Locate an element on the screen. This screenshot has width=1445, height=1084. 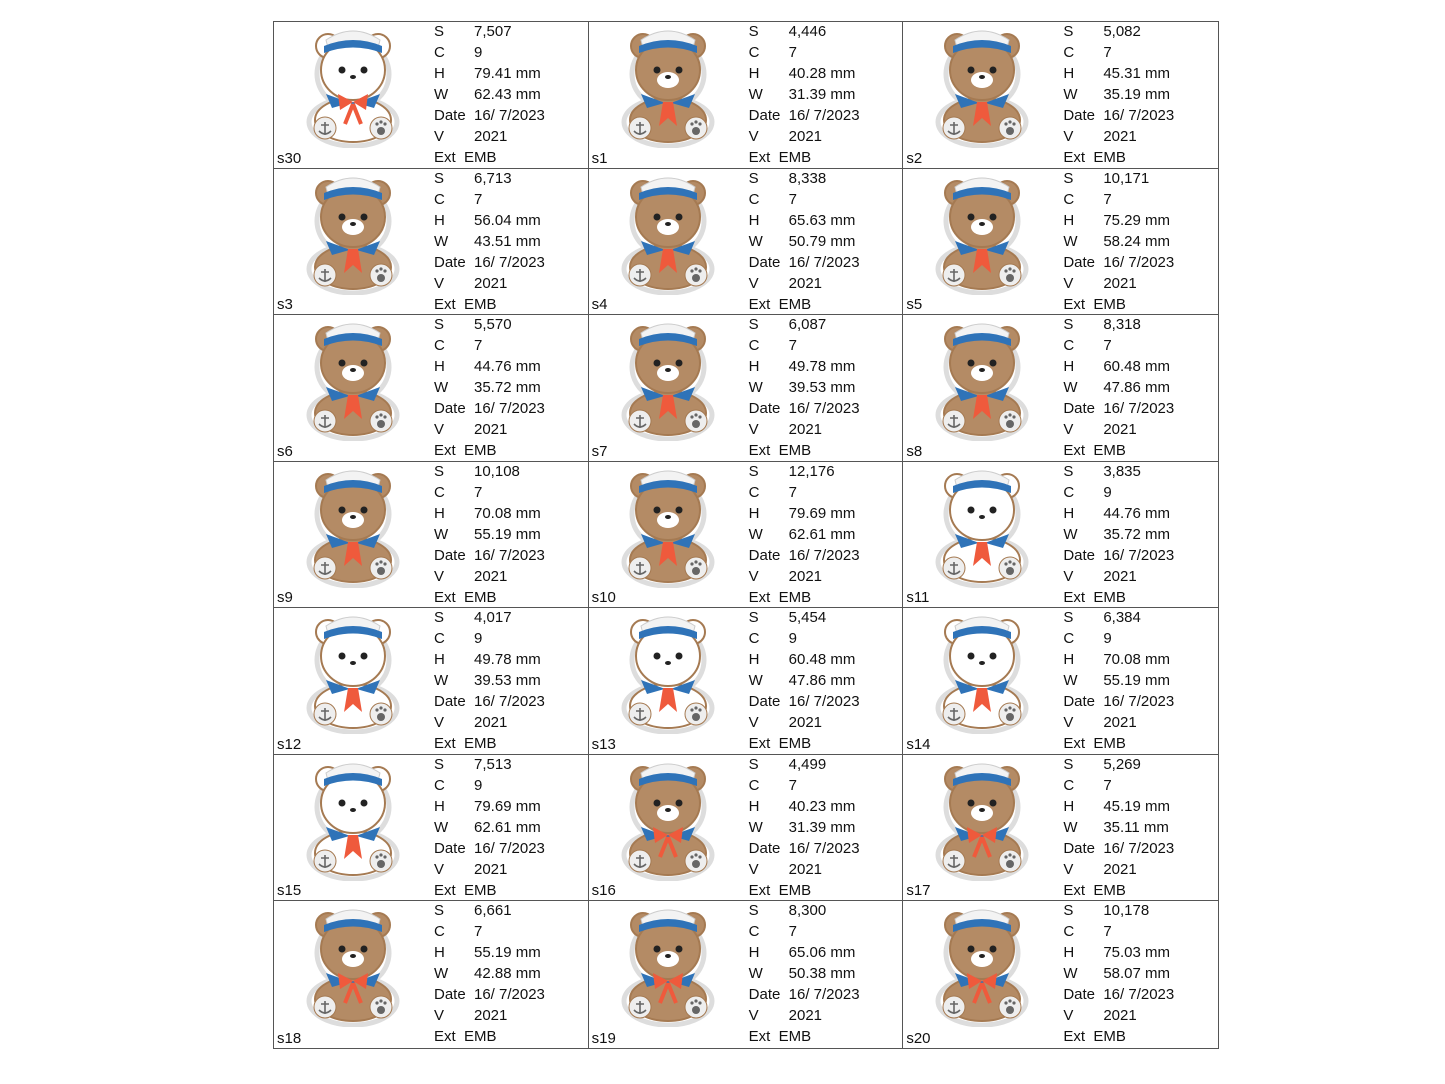
property-value: 62.61 mm is located at coordinates (507, 827).